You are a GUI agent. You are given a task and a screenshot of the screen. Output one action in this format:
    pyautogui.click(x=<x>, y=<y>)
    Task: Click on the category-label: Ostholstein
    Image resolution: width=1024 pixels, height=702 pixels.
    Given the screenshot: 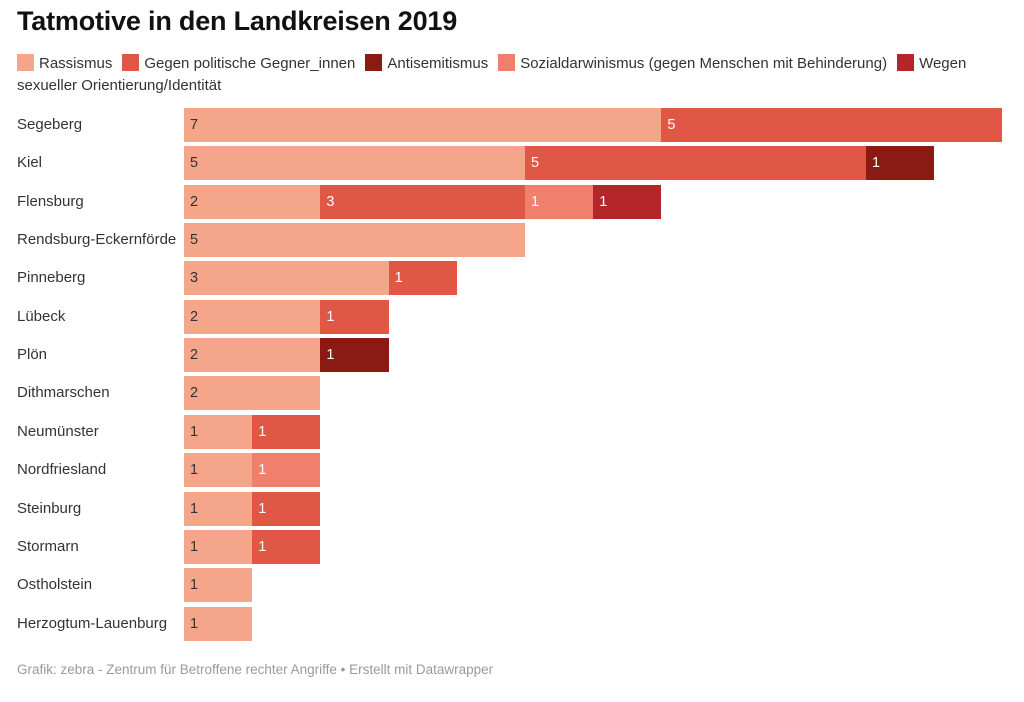 What is the action you would take?
    pyautogui.click(x=55, y=585)
    